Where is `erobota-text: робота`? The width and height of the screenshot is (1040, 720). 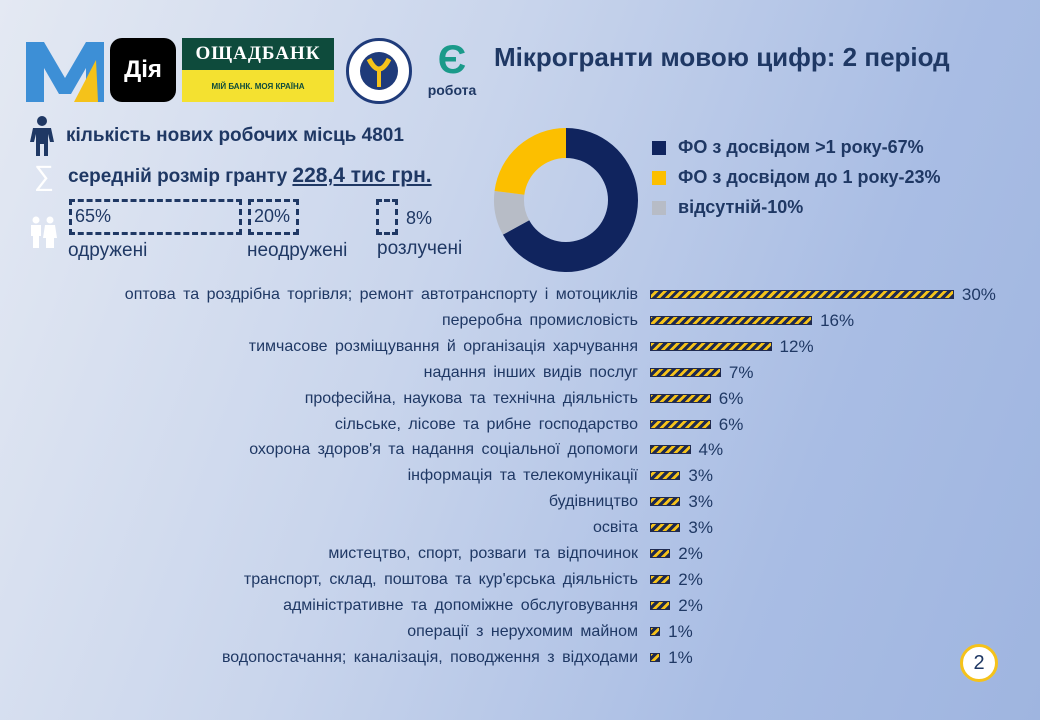
erobota-text: робота is located at coordinates (452, 90).